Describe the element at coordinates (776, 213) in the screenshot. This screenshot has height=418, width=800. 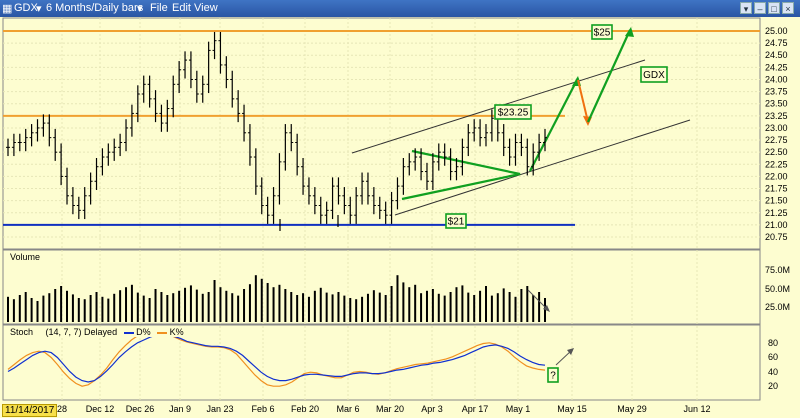
I see `price-tick-label: 21.25` at that location.